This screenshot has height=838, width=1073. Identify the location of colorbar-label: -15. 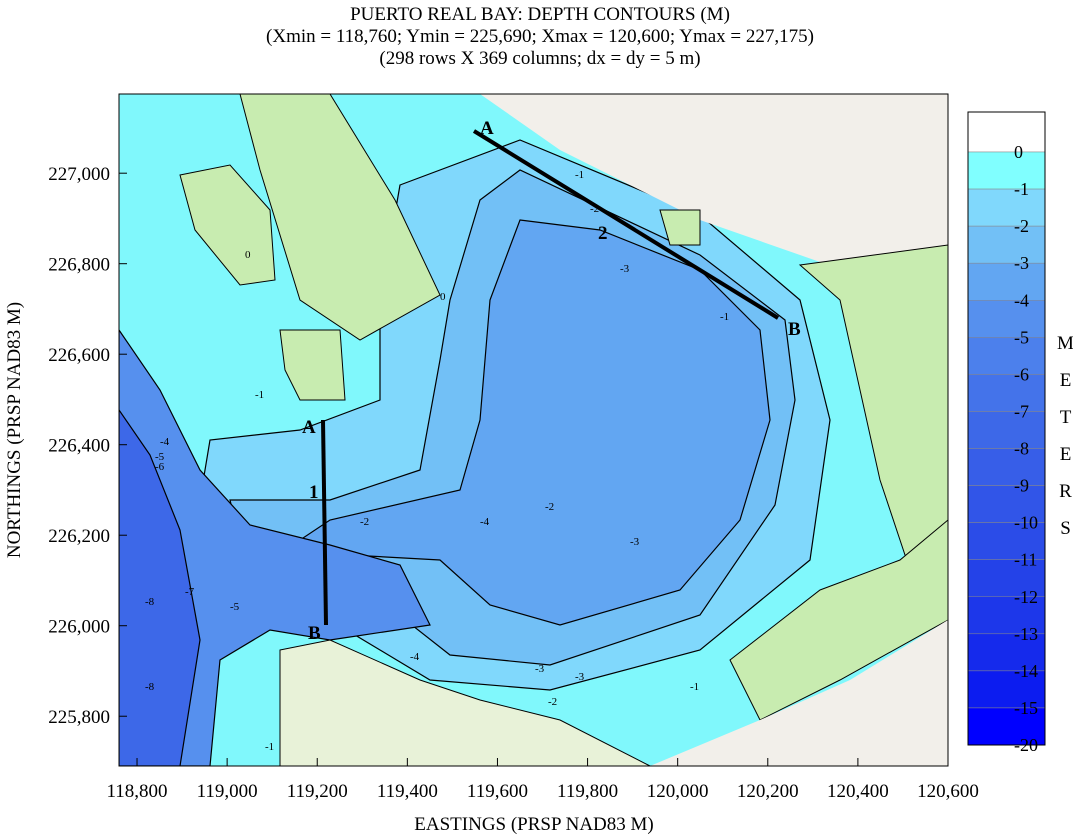
(1026, 708).